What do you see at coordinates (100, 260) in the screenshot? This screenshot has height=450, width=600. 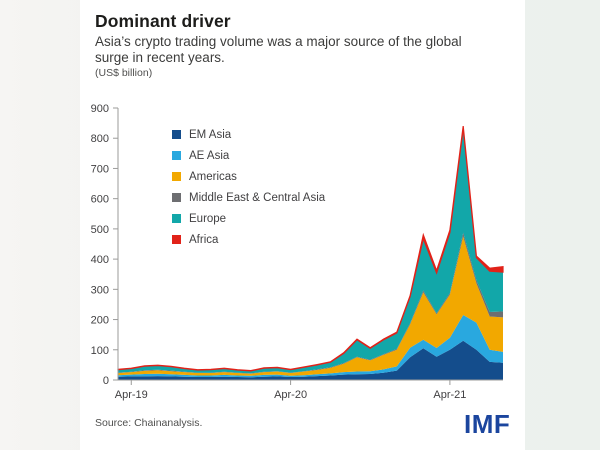 I see `y-tick-label: 400` at bounding box center [100, 260].